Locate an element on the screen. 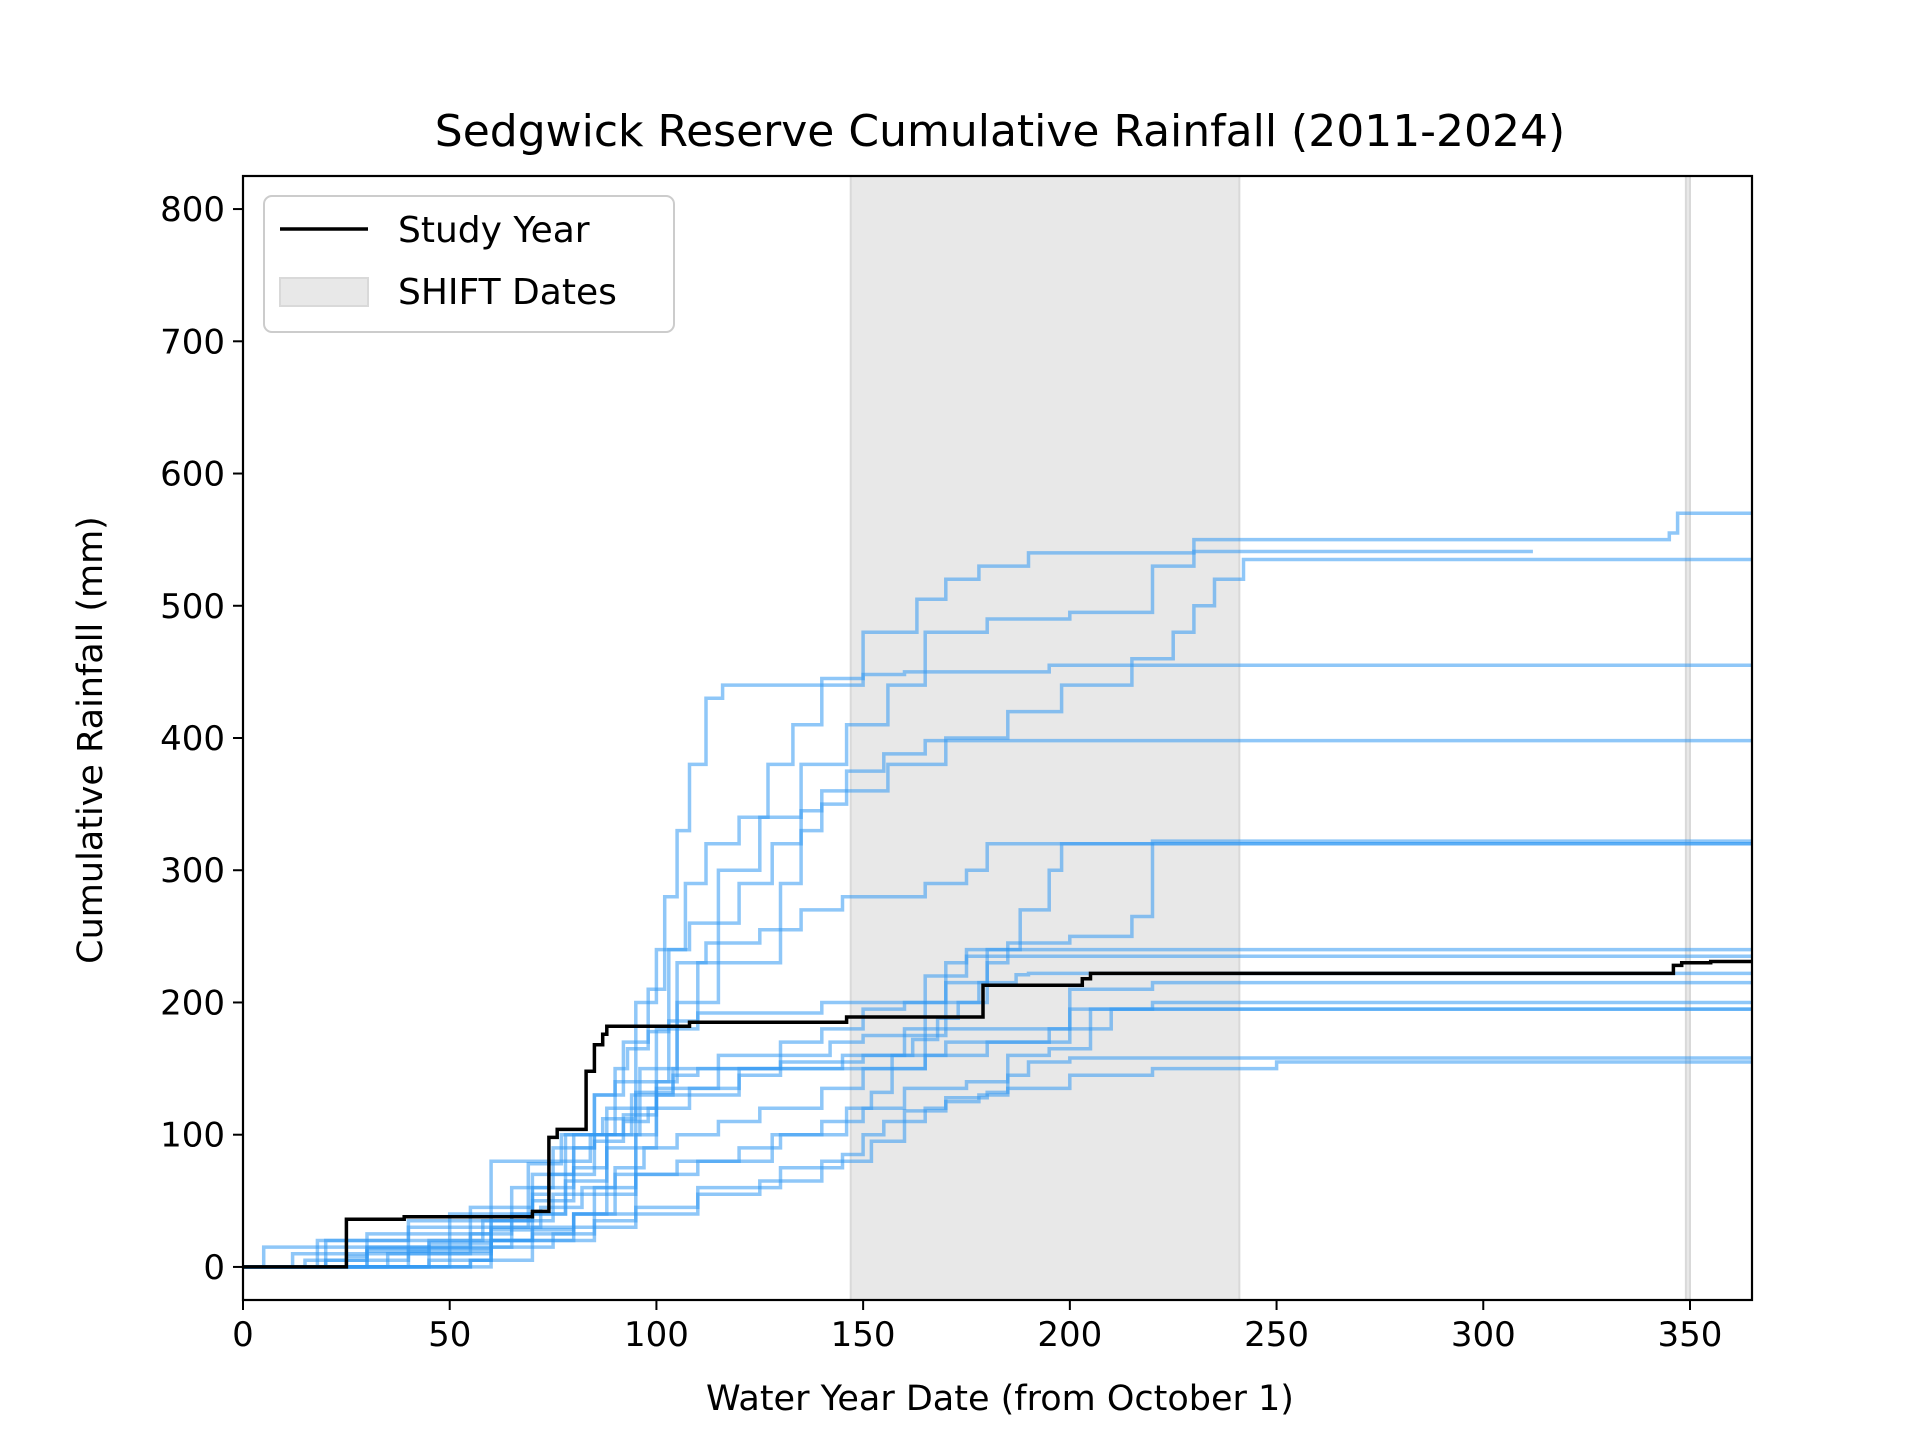  y-tick-label: 100 is located at coordinates (192, 1136).